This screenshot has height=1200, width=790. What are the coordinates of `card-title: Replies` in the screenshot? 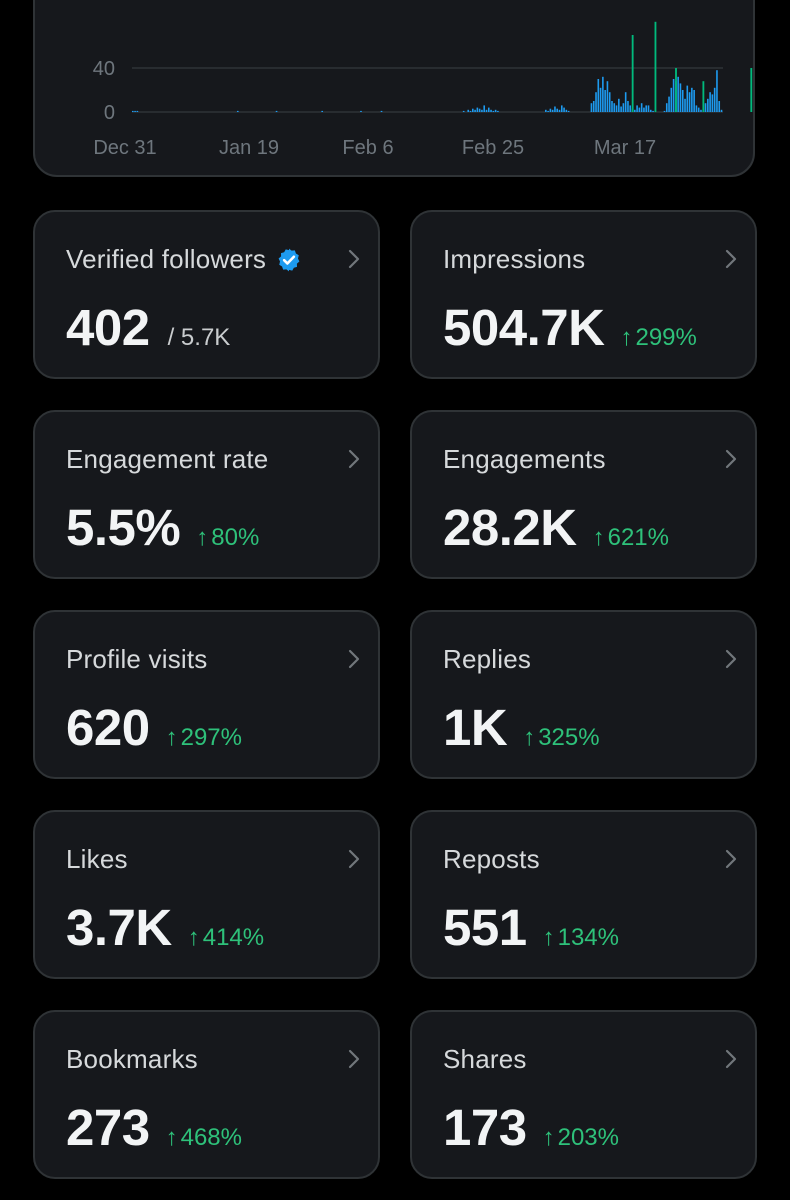 It's located at (487, 659).